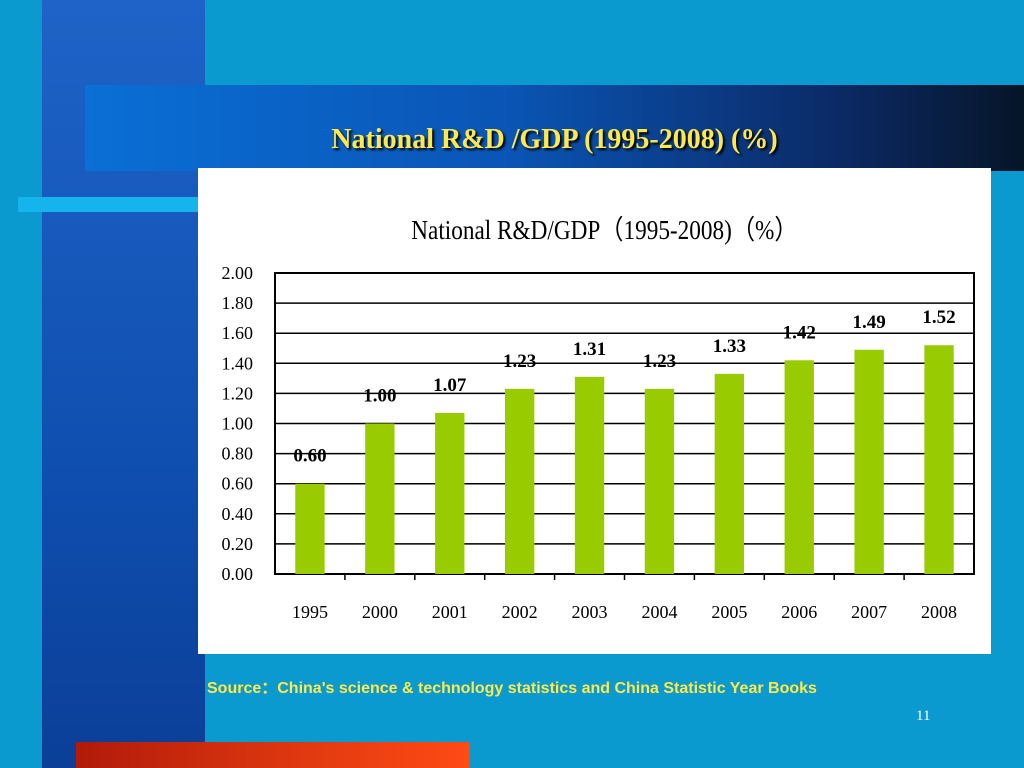 This screenshot has height=768, width=1024. Describe the element at coordinates (869, 322) in the screenshot. I see `data-label: 1.49` at that location.